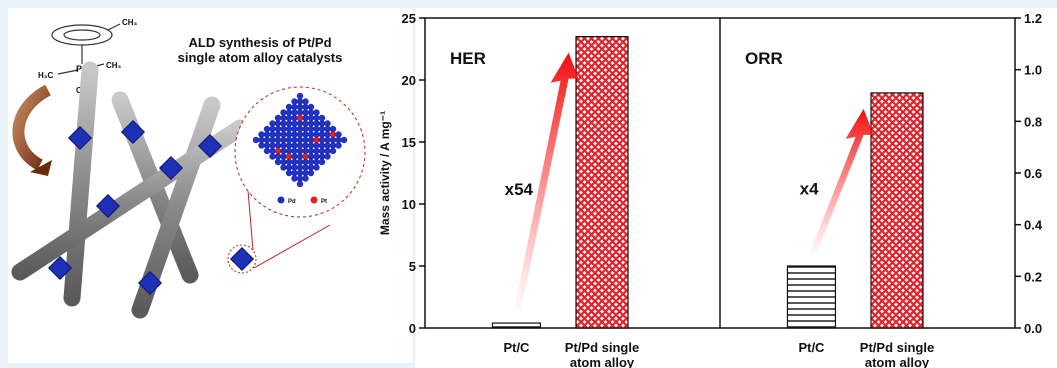  What do you see at coordinates (1033, 173) in the screenshot?
I see `y-tick-label: 0.6` at bounding box center [1033, 173].